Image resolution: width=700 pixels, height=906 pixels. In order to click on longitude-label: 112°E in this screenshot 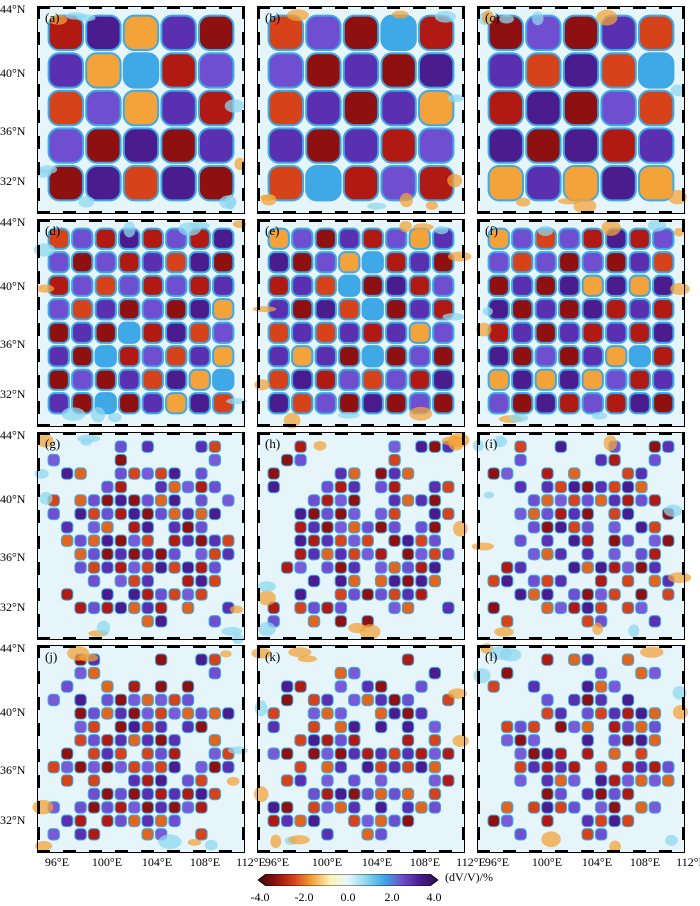, I will do `click(251, 862)`.